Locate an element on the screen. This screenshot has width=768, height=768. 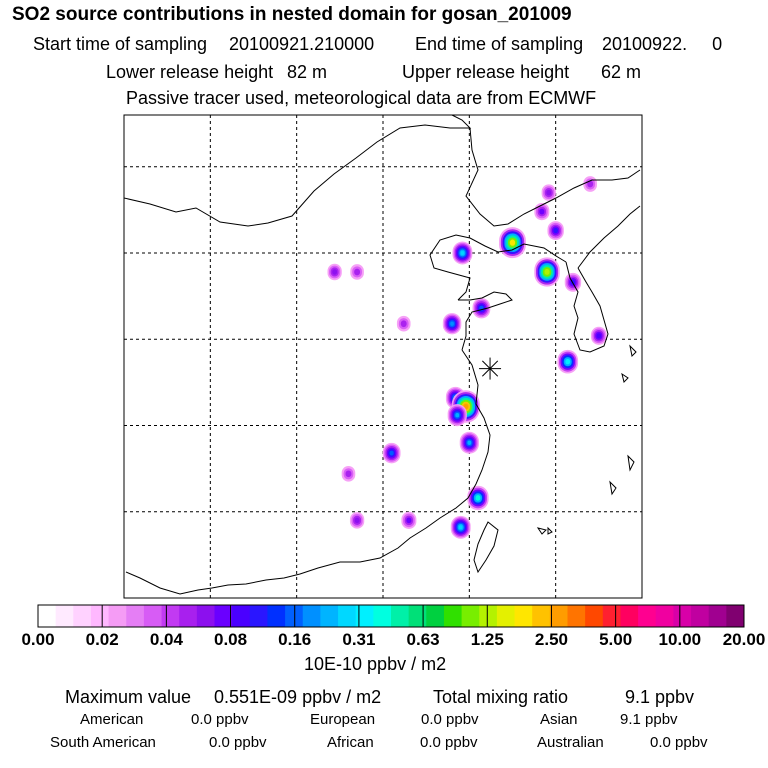
colorbar-tick-label: 10.00 is located at coordinates (680, 639).